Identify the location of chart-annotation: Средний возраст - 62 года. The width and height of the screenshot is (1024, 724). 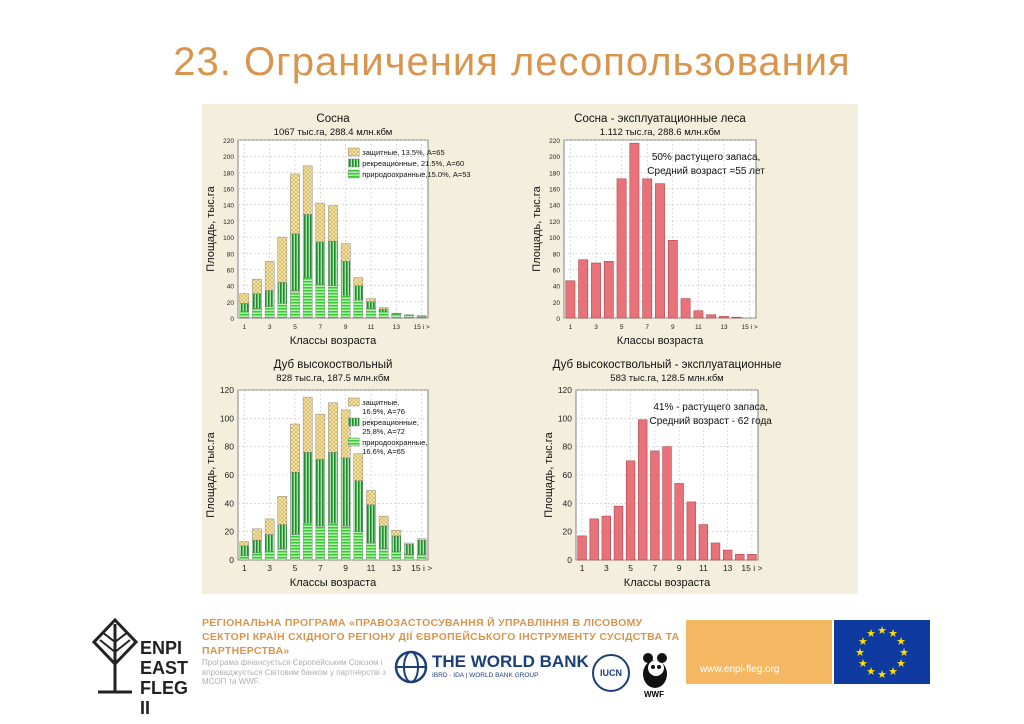
(711, 421).